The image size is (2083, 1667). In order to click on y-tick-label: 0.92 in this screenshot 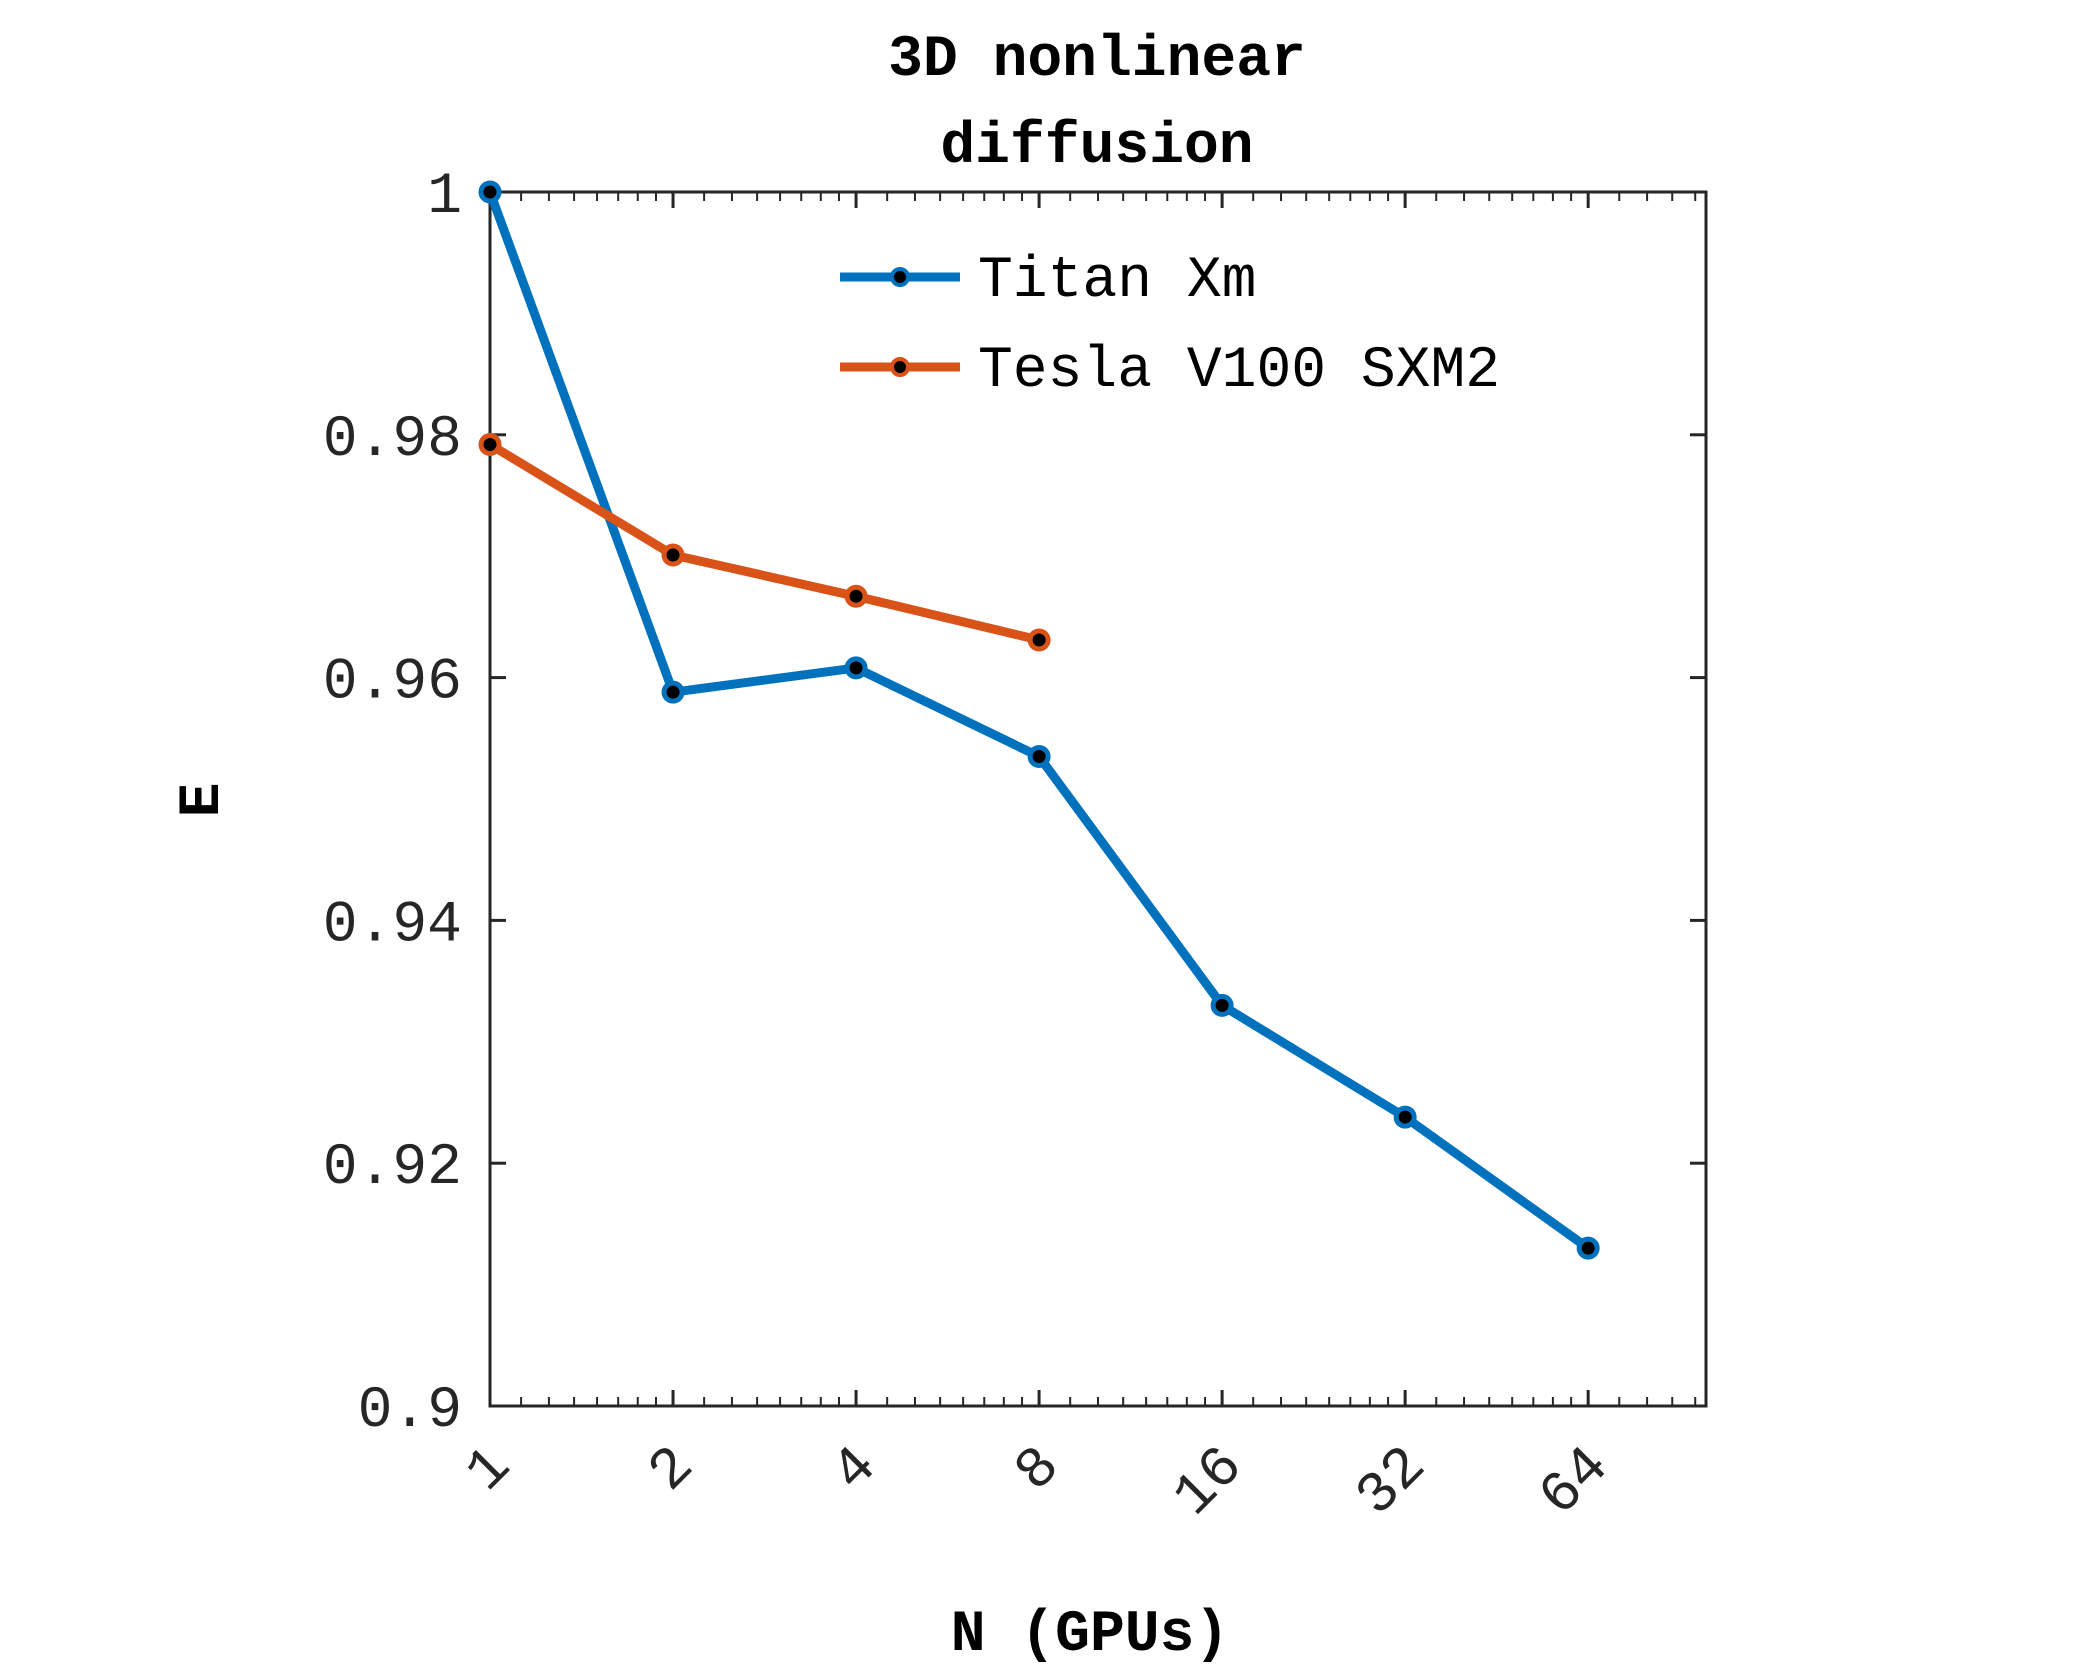, I will do `click(392, 1168)`.